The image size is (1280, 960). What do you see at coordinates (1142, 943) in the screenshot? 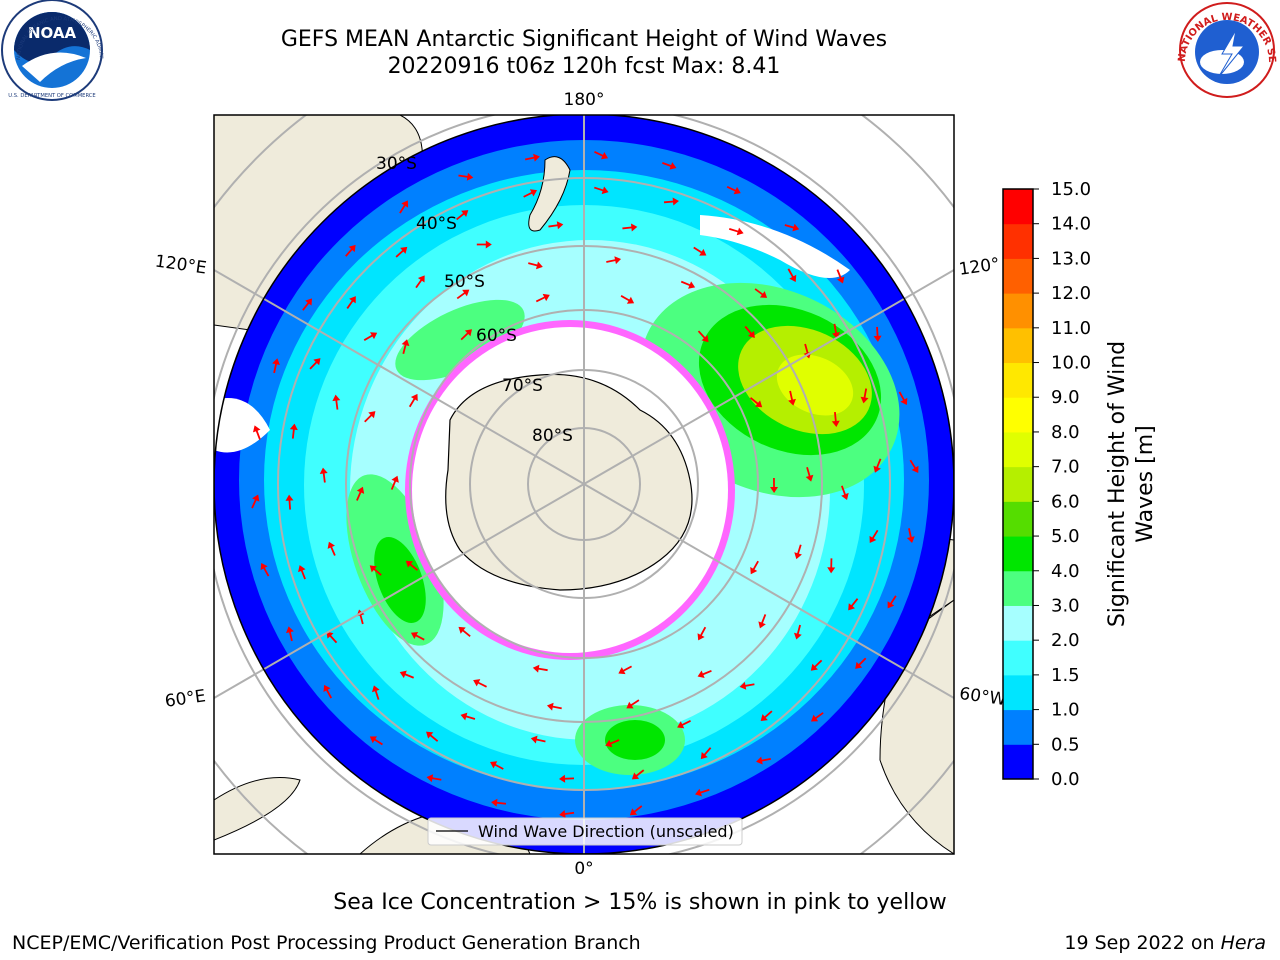
I see `footer-date: 19 Sep 2022 on` at bounding box center [1142, 943].